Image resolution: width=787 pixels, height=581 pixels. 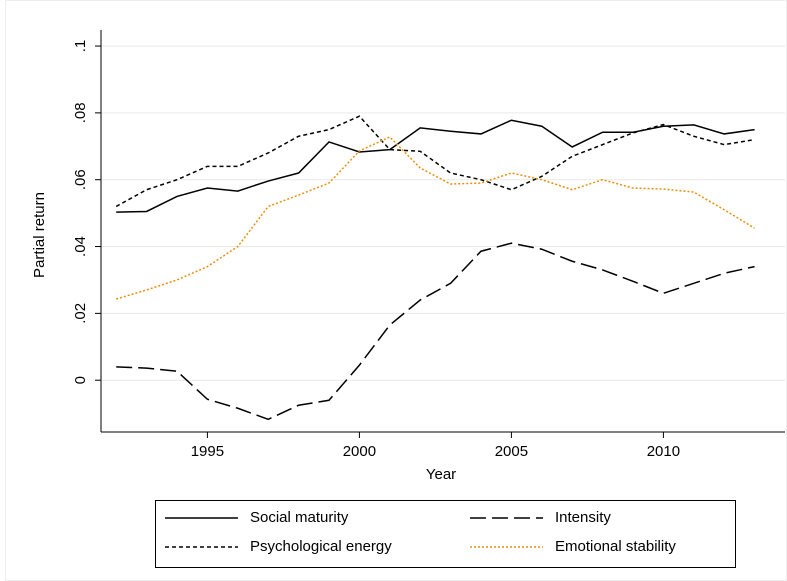 What do you see at coordinates (615, 546) in the screenshot?
I see `legend-label: Emotional stability` at bounding box center [615, 546].